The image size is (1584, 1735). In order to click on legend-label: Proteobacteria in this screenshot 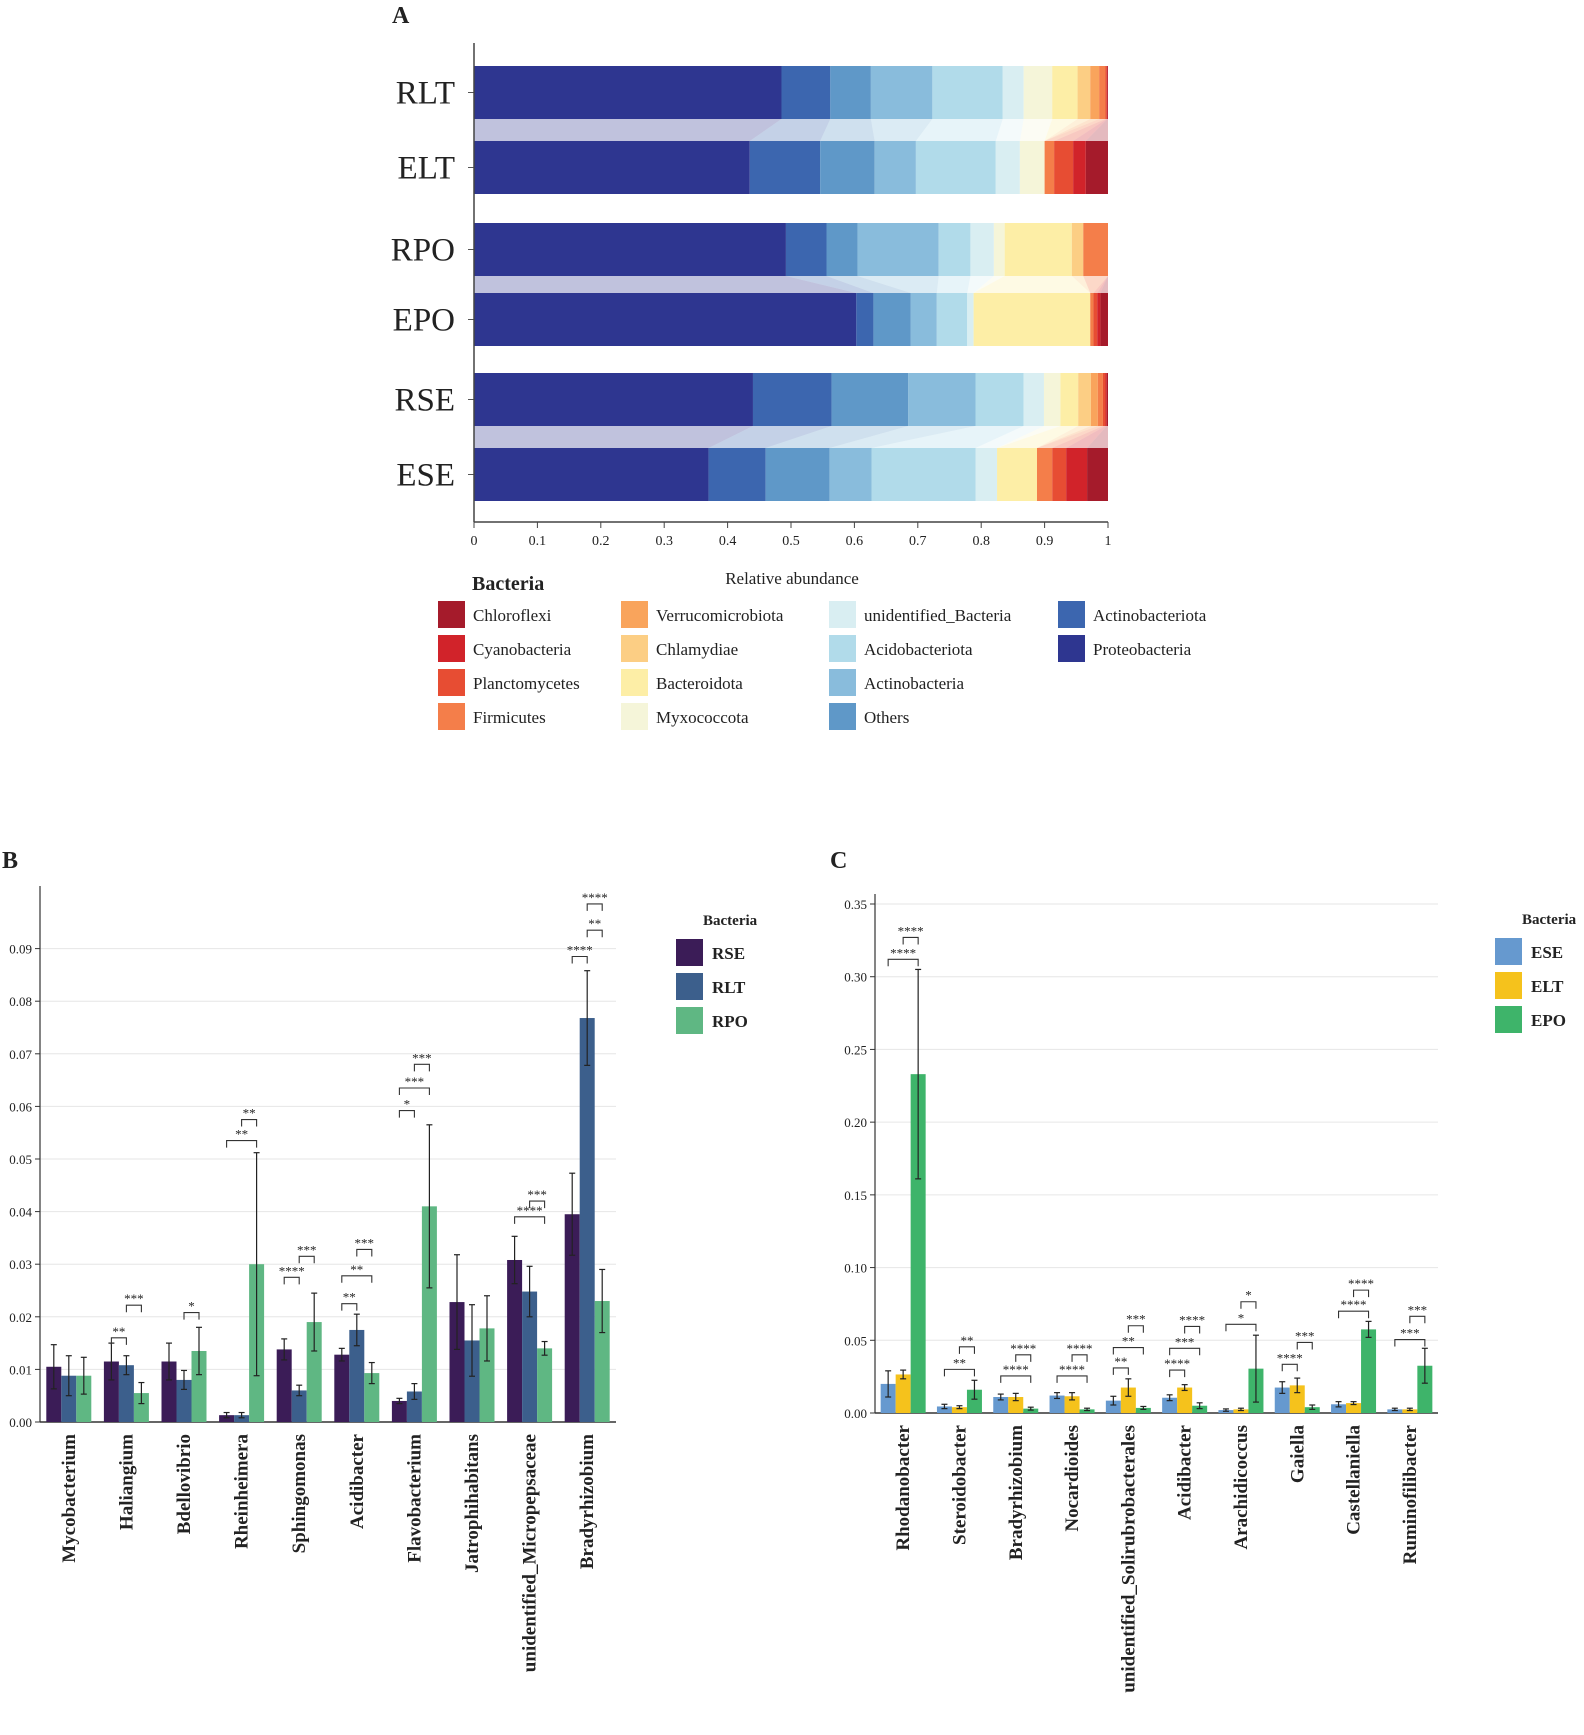, I will do `click(1142, 649)`.